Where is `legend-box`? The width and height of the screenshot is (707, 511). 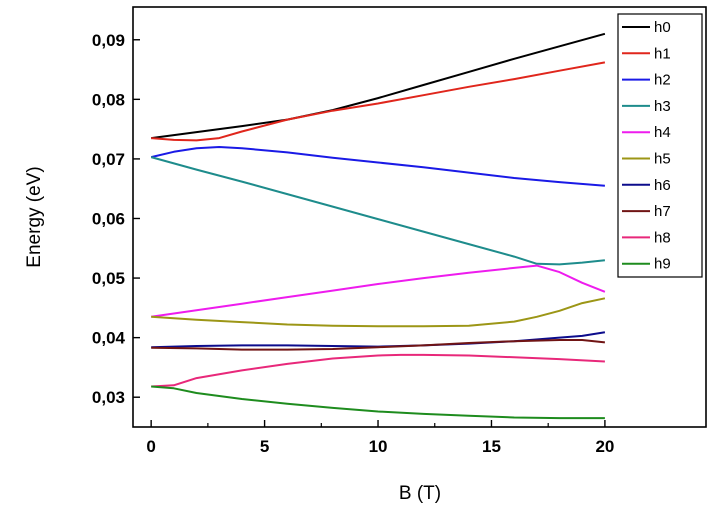
legend-box is located at coordinates (660, 145).